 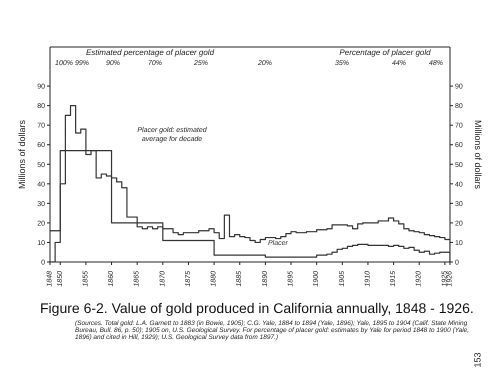 I want to click on text: Figure 6-2. Value of gold produced in California annually, 1848 - 1926., so click(x=257, y=308).